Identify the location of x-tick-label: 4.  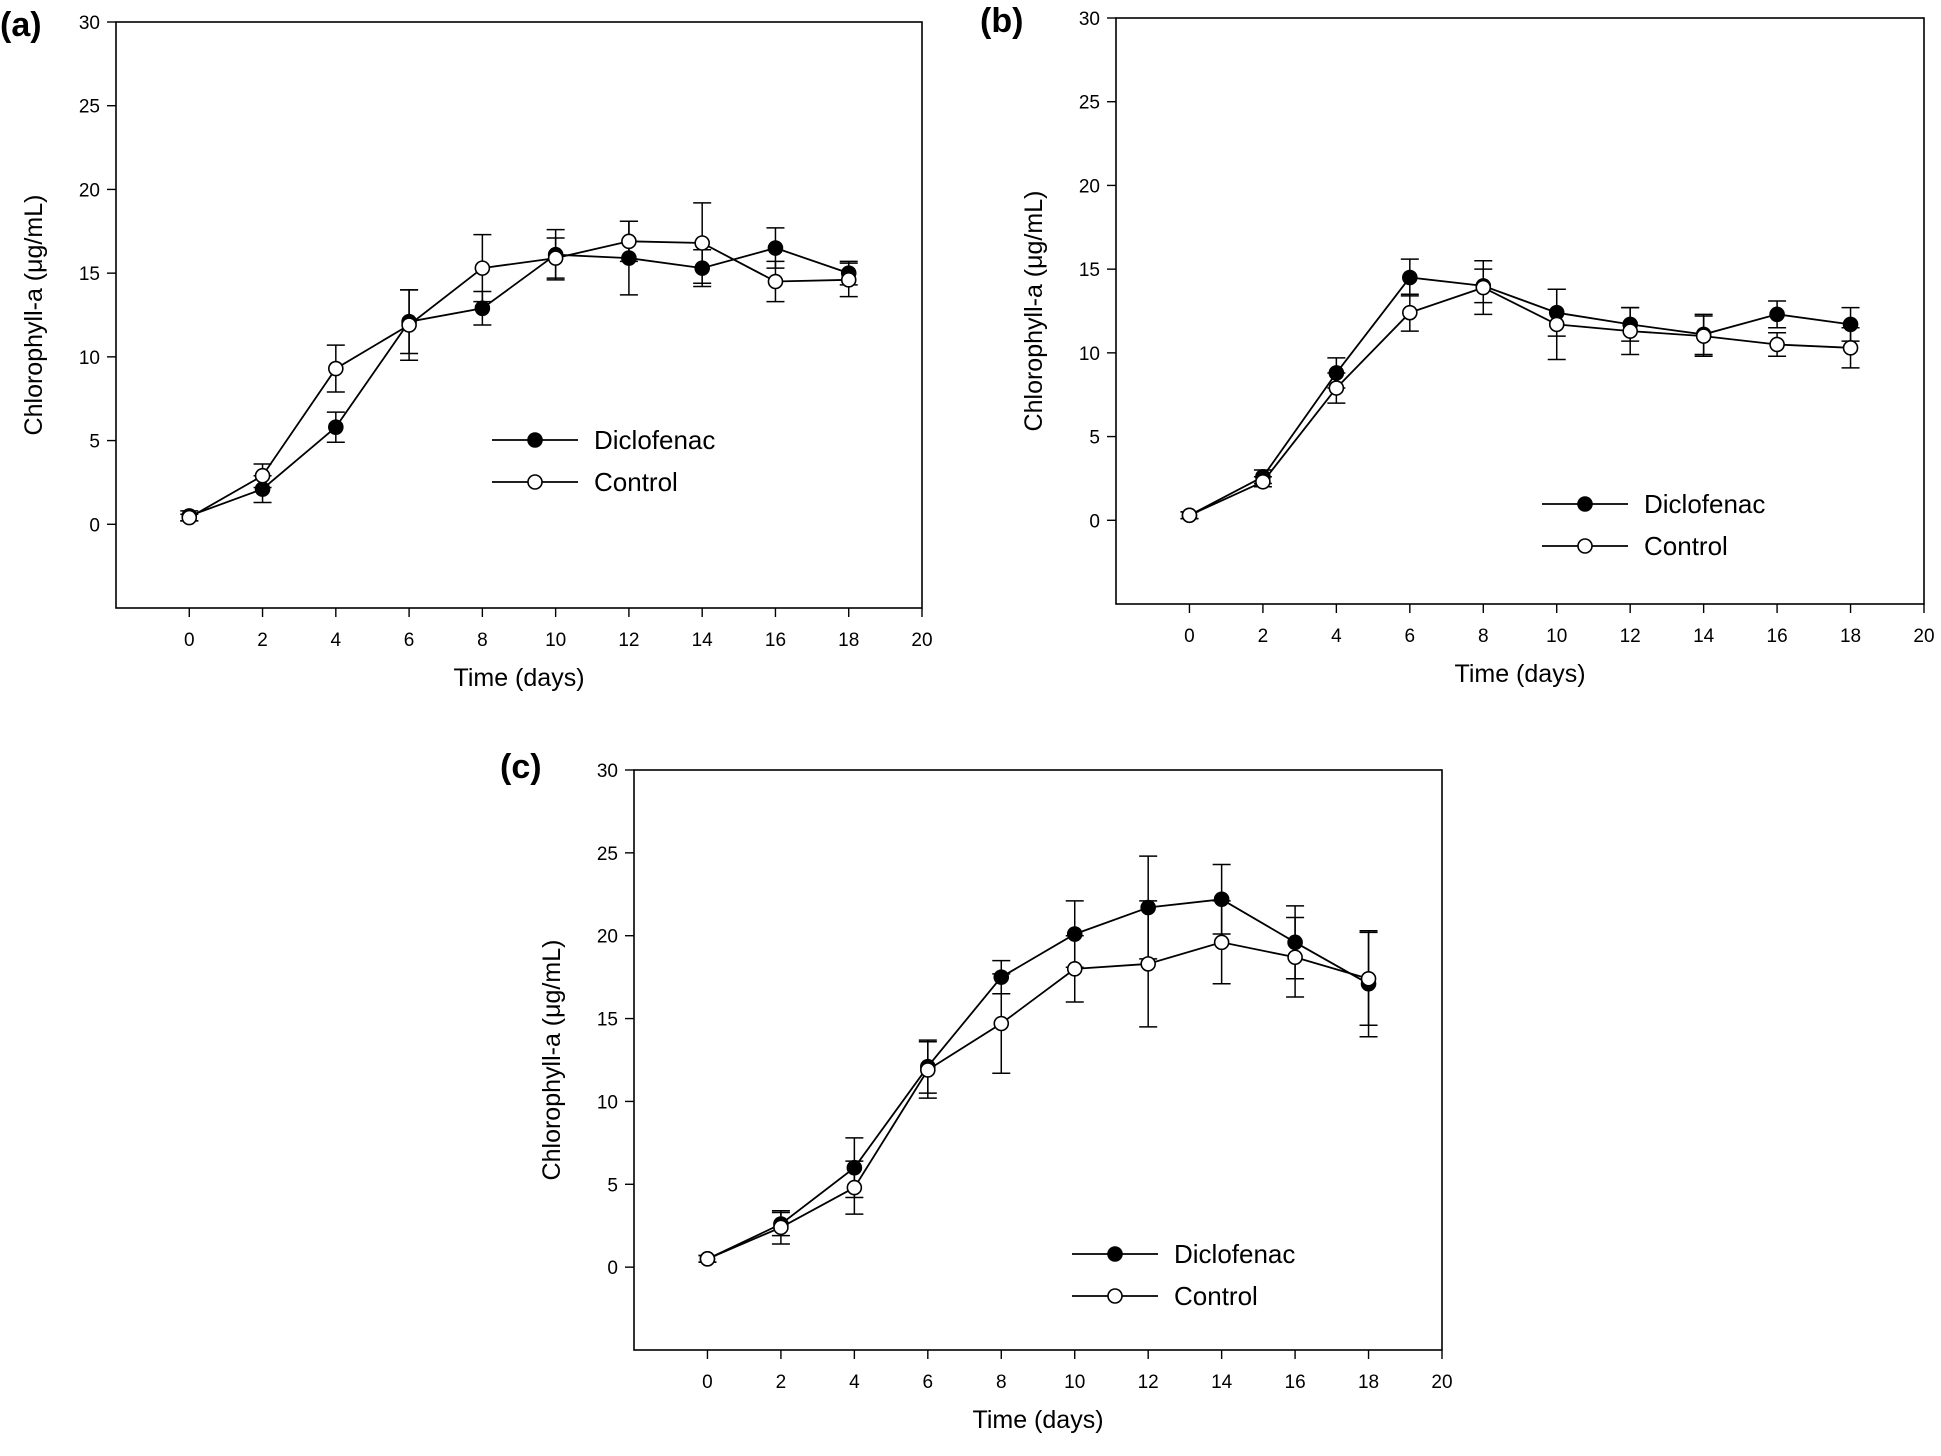
(1336, 636).